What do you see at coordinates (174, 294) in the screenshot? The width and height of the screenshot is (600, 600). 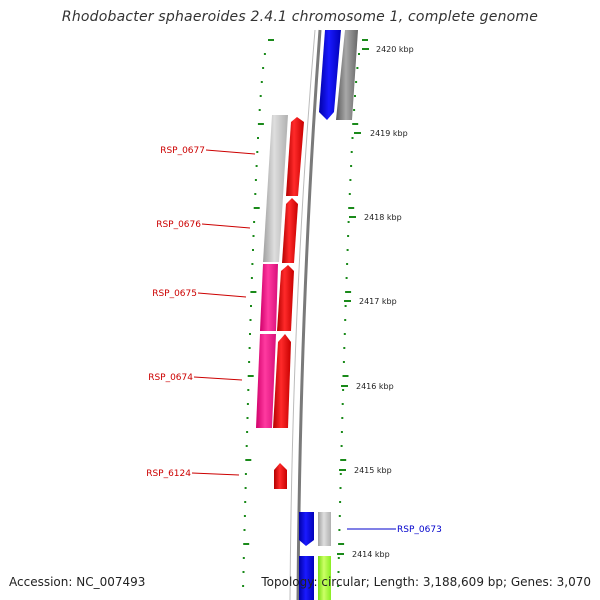 I see `gene-label-rsp-0675: RSP_0675` at bounding box center [174, 294].